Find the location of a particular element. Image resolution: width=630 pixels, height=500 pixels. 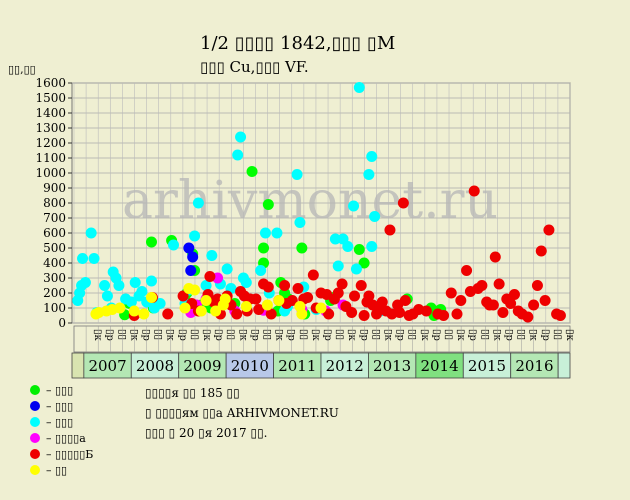

y-axis-label: ▯▯,▯▯ is located at coordinates (22, 69).